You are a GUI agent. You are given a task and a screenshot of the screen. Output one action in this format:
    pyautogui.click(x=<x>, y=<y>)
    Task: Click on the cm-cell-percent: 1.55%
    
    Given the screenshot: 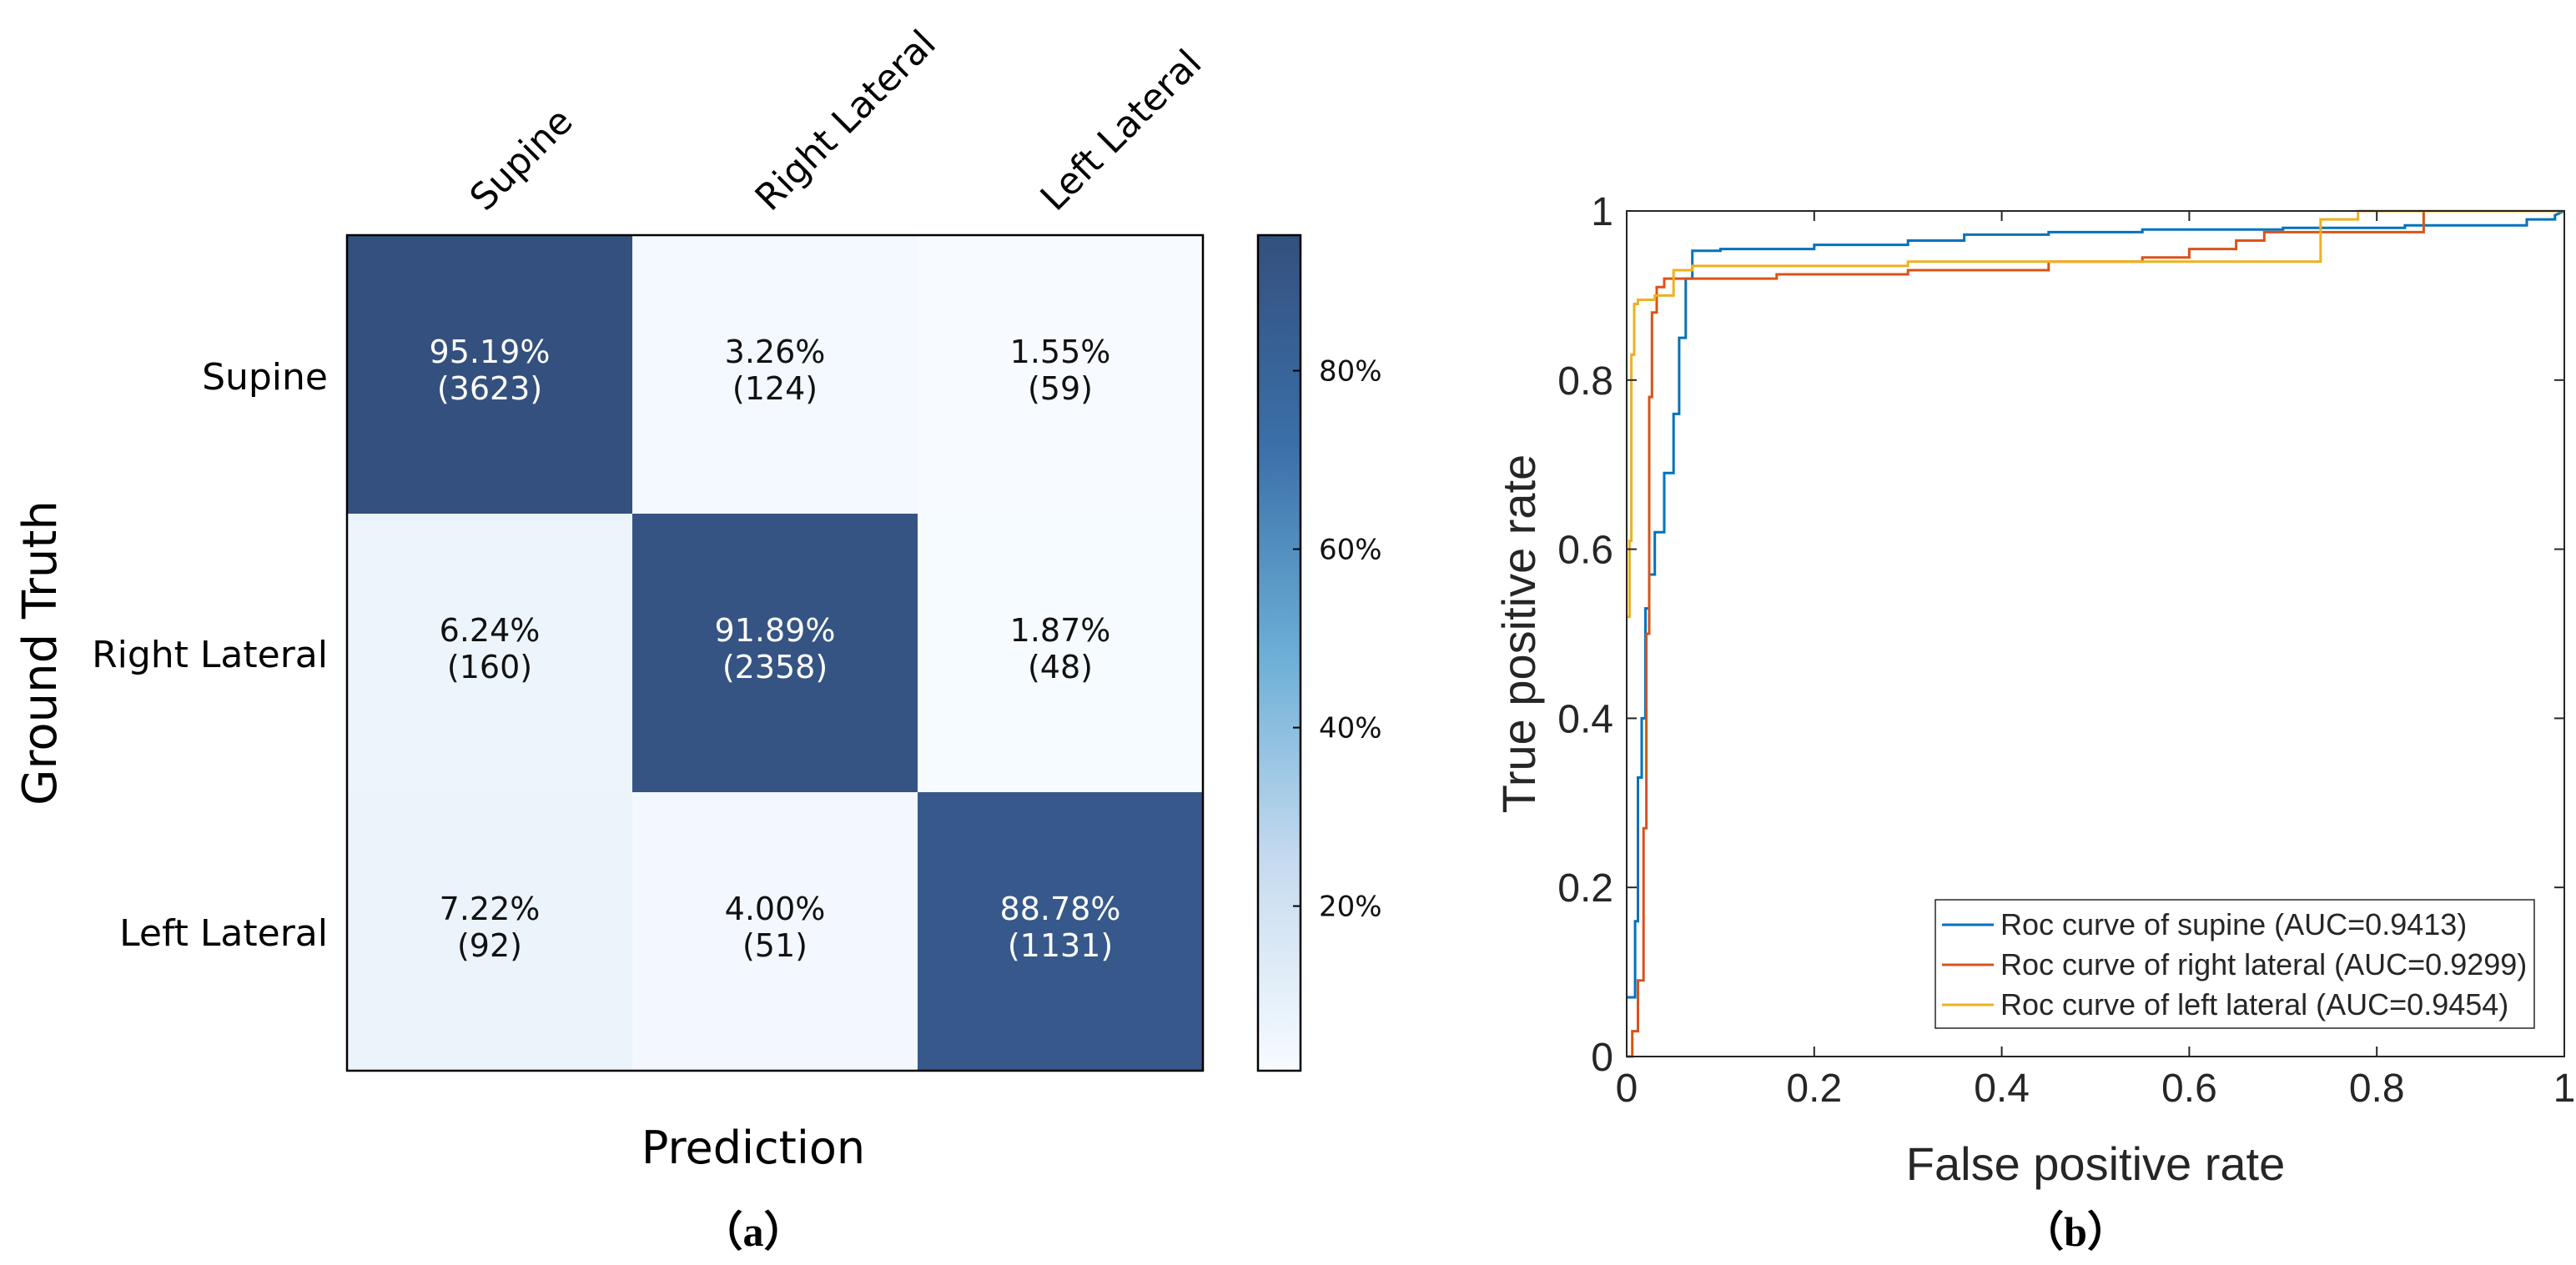 What is the action you would take?
    pyautogui.click(x=1060, y=352)
    